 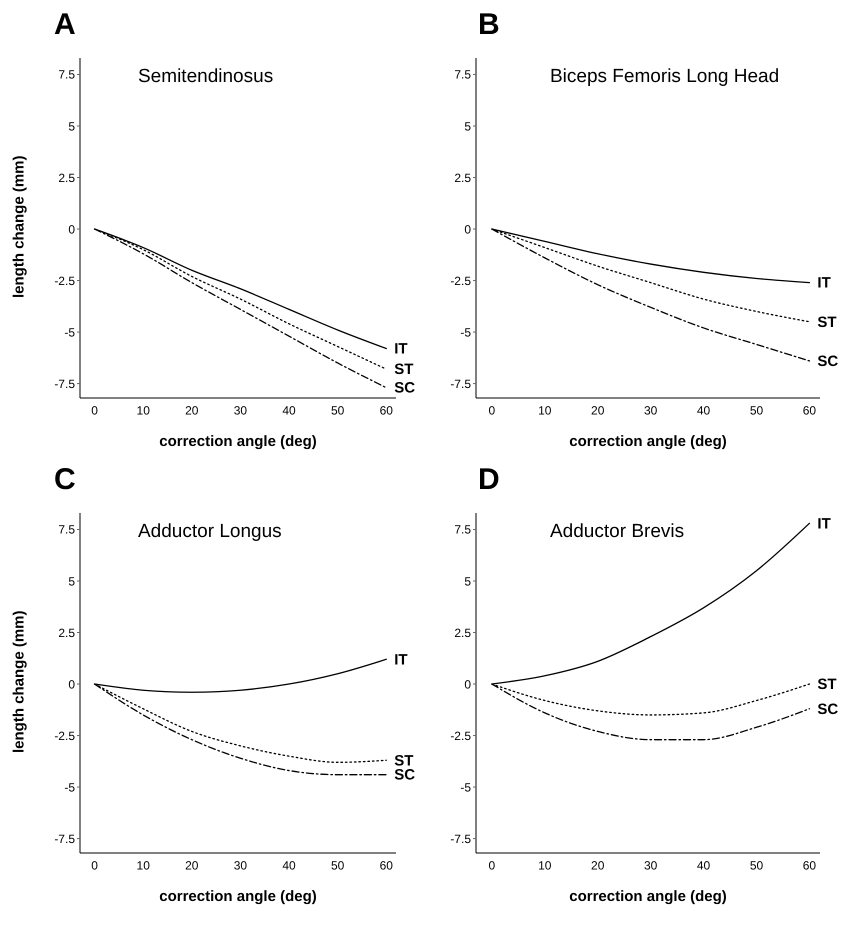 I want to click on chart-title: A, so click(x=65, y=25).